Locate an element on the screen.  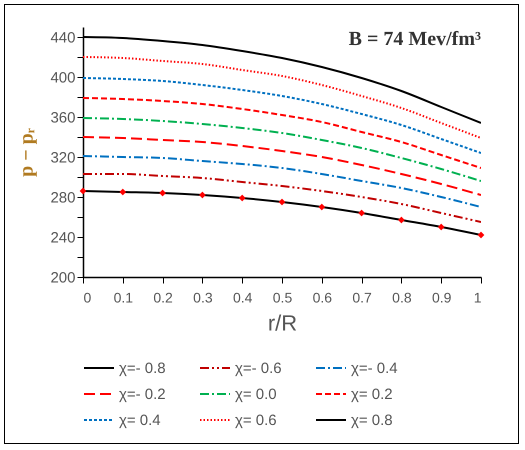
legend-label: χ=- 0.6 is located at coordinates (258, 368).